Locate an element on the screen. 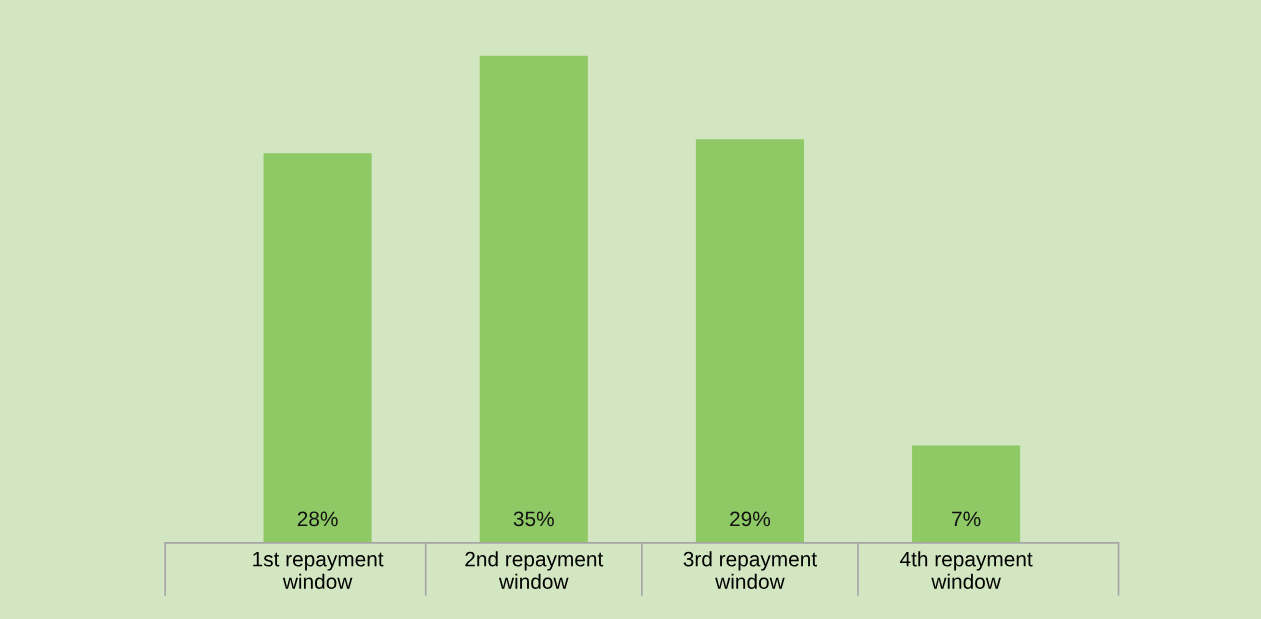 The width and height of the screenshot is (1261, 619). x-tick-label: 3rd repayment window is located at coordinates (750, 570).